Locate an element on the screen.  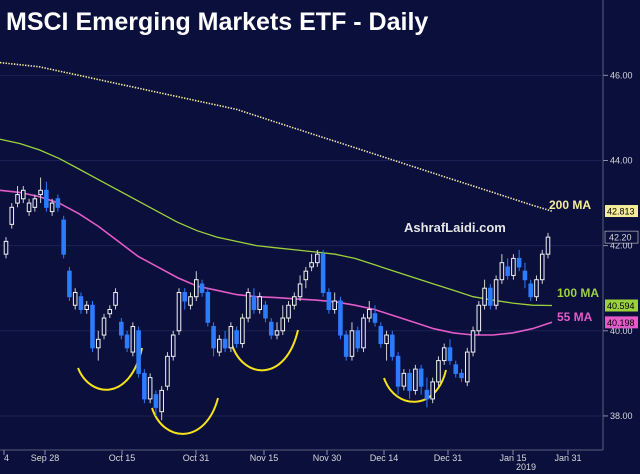
x-tick-label: Oct 15 is located at coordinates (122, 458).